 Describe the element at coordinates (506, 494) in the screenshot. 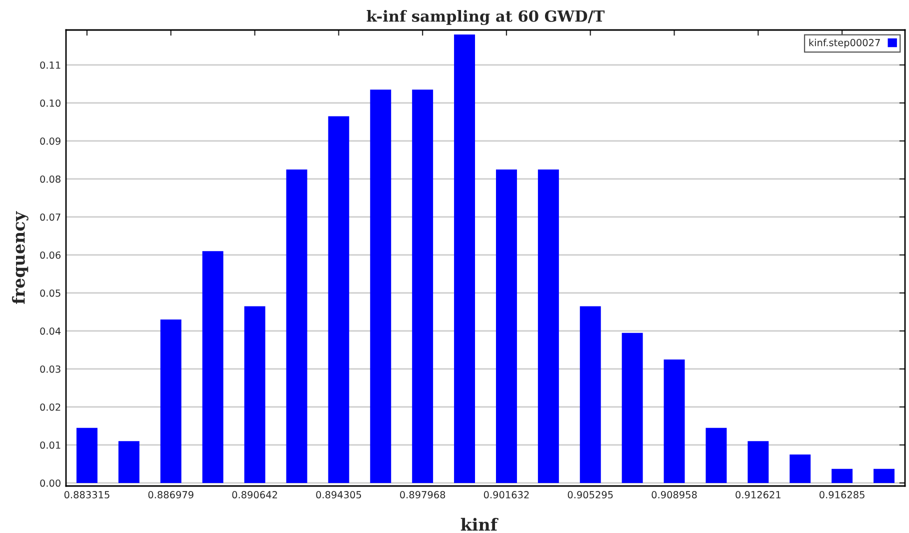

I see `x-tick-label: 0.901632` at that location.